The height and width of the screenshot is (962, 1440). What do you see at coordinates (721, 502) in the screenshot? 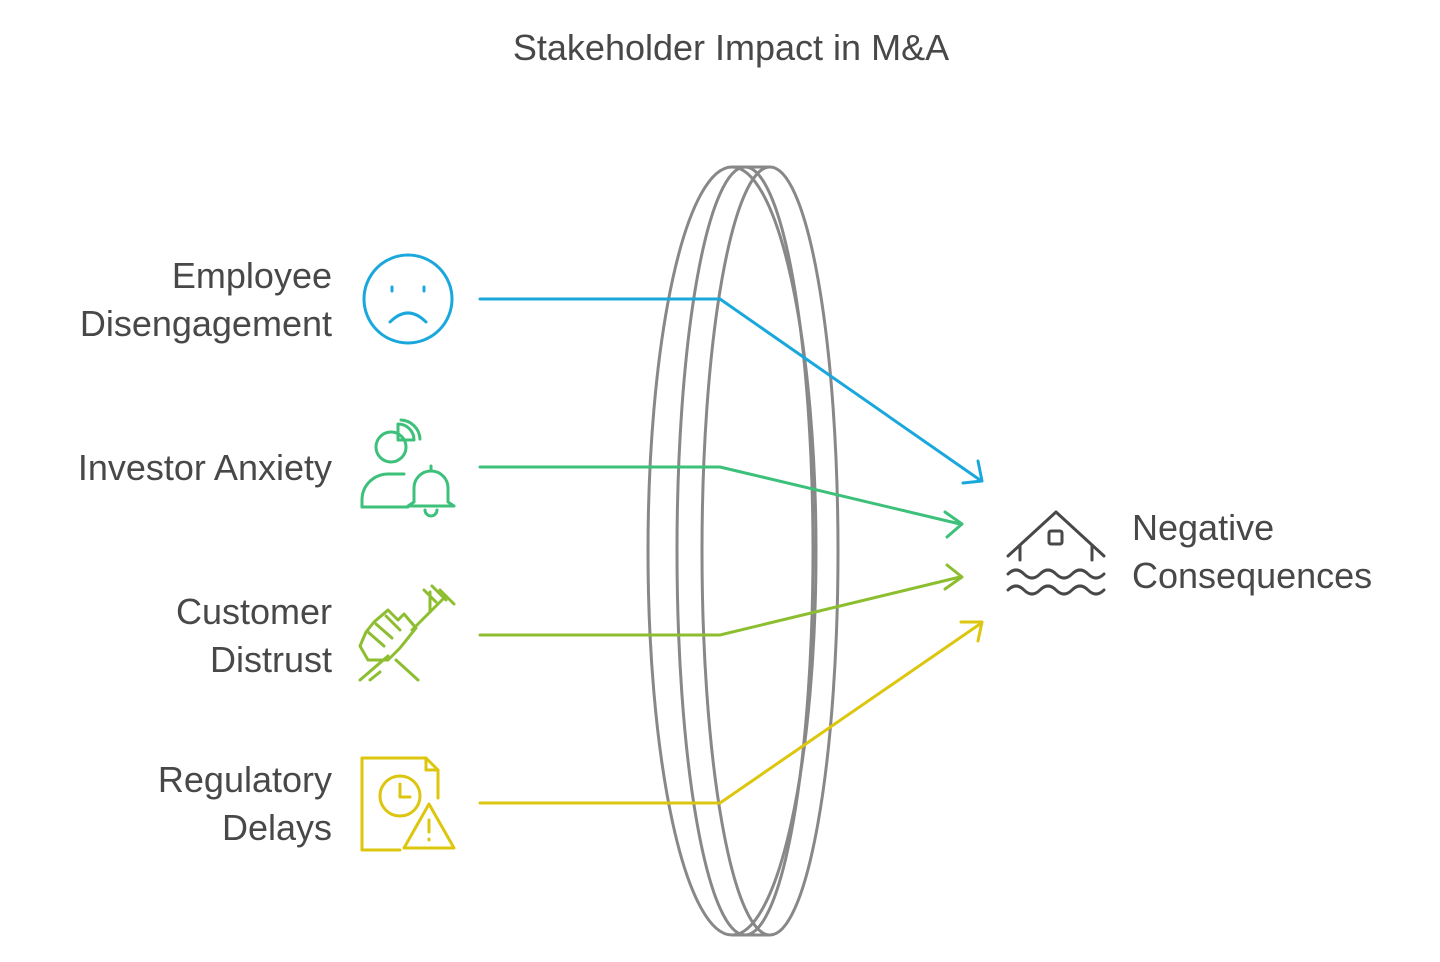
I see `arrow-investor` at bounding box center [721, 502].